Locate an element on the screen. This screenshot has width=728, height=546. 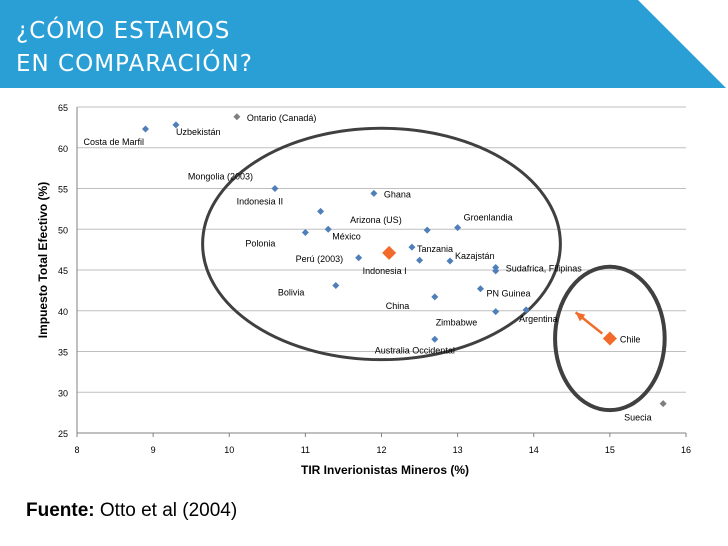
point-label: Suecia is located at coordinates (638, 418).